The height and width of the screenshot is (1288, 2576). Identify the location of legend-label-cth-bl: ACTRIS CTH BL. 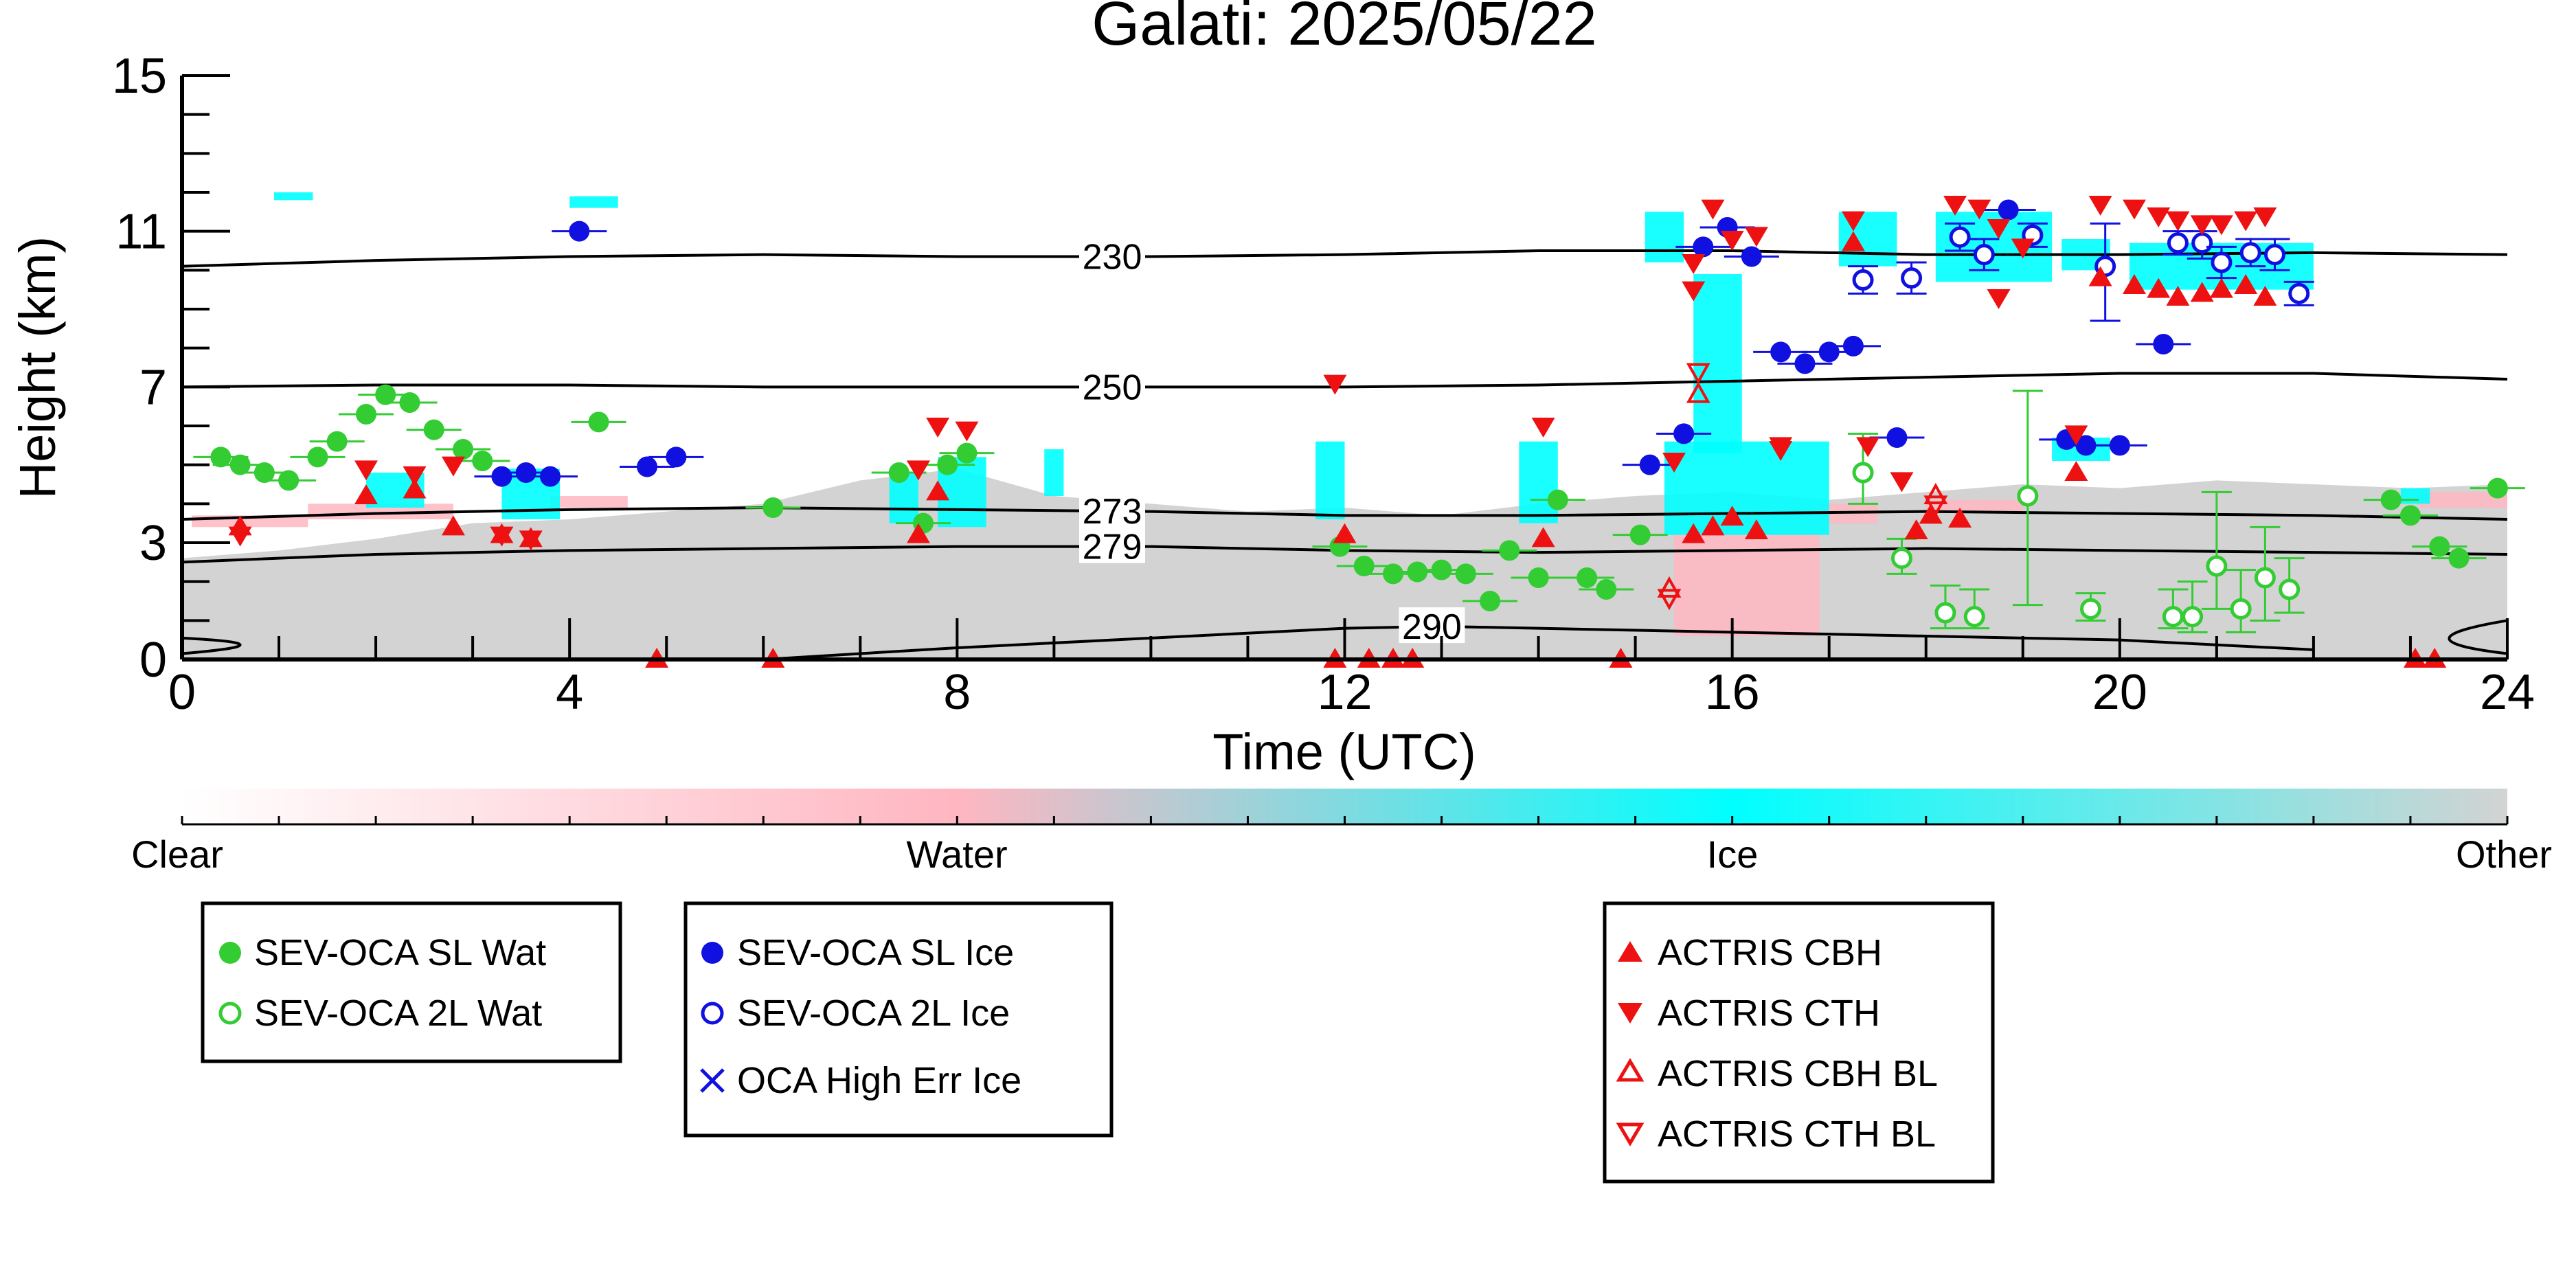
(1797, 1134).